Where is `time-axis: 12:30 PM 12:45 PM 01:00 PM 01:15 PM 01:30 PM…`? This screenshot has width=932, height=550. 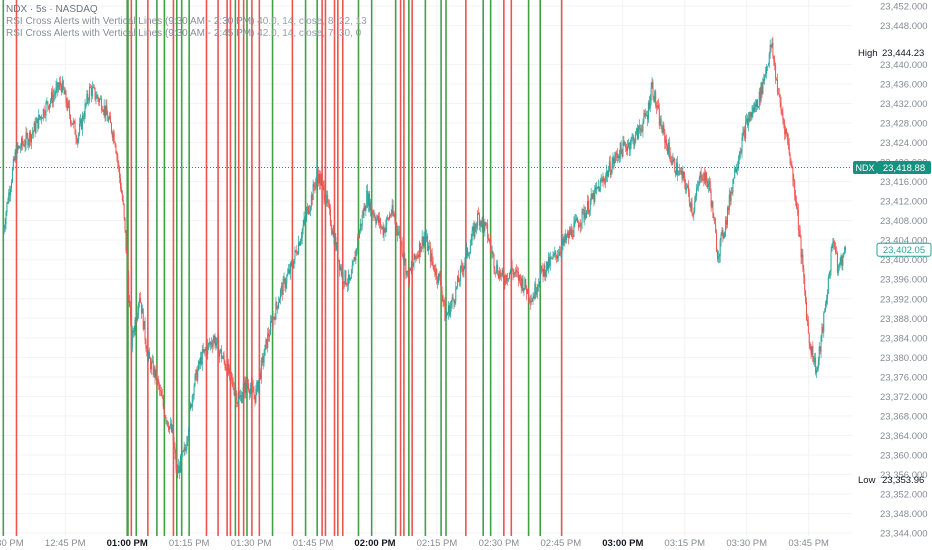
time-axis: 12:30 PM 12:45 PM 01:00 PM 01:15 PM 01:30 PM… is located at coordinates (414, 543).